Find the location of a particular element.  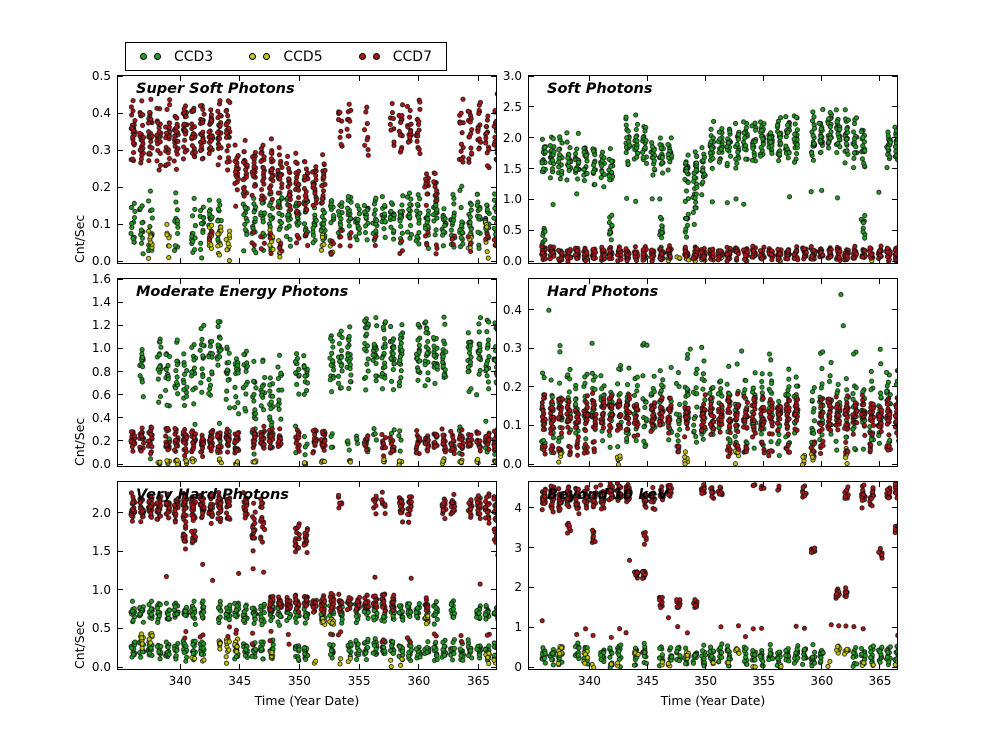

y-tick-label: 0 is located at coordinates (518, 667).